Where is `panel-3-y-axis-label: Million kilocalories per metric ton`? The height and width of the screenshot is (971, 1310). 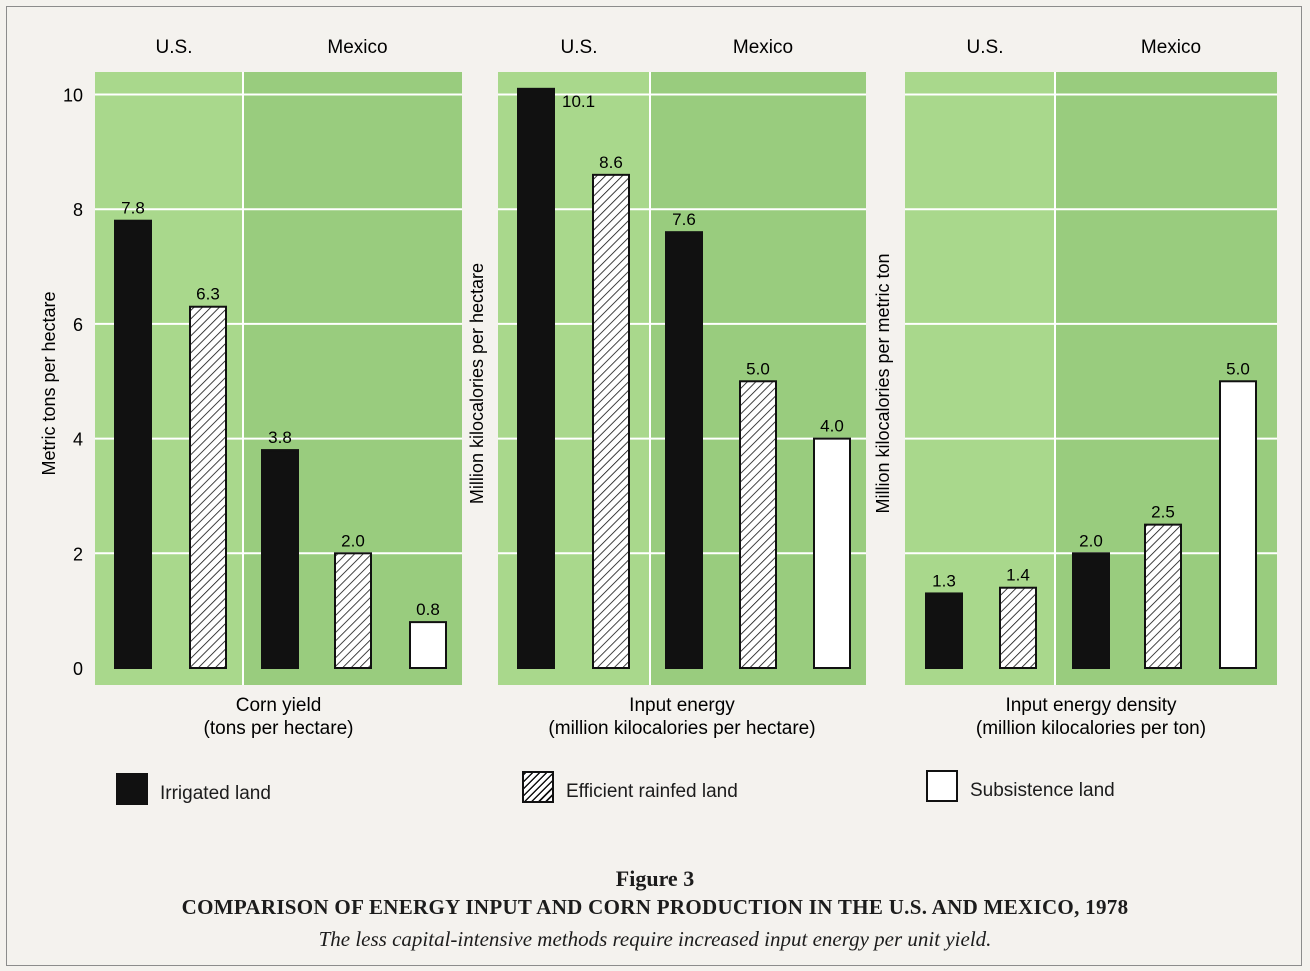 panel-3-y-axis-label: Million kilocalories per metric ton is located at coordinates (883, 383).